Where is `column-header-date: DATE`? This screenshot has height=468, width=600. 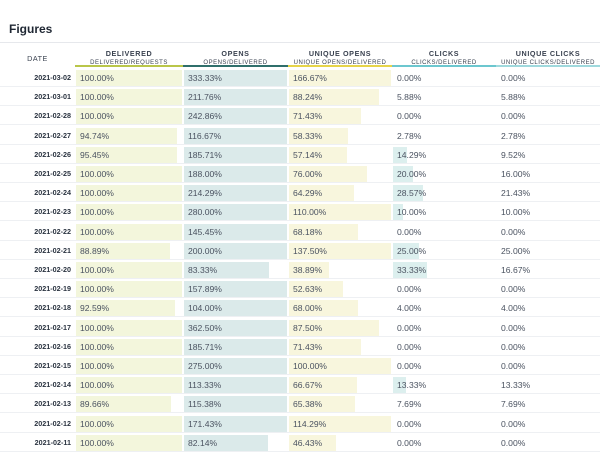 column-header-date: DATE is located at coordinates (37, 54).